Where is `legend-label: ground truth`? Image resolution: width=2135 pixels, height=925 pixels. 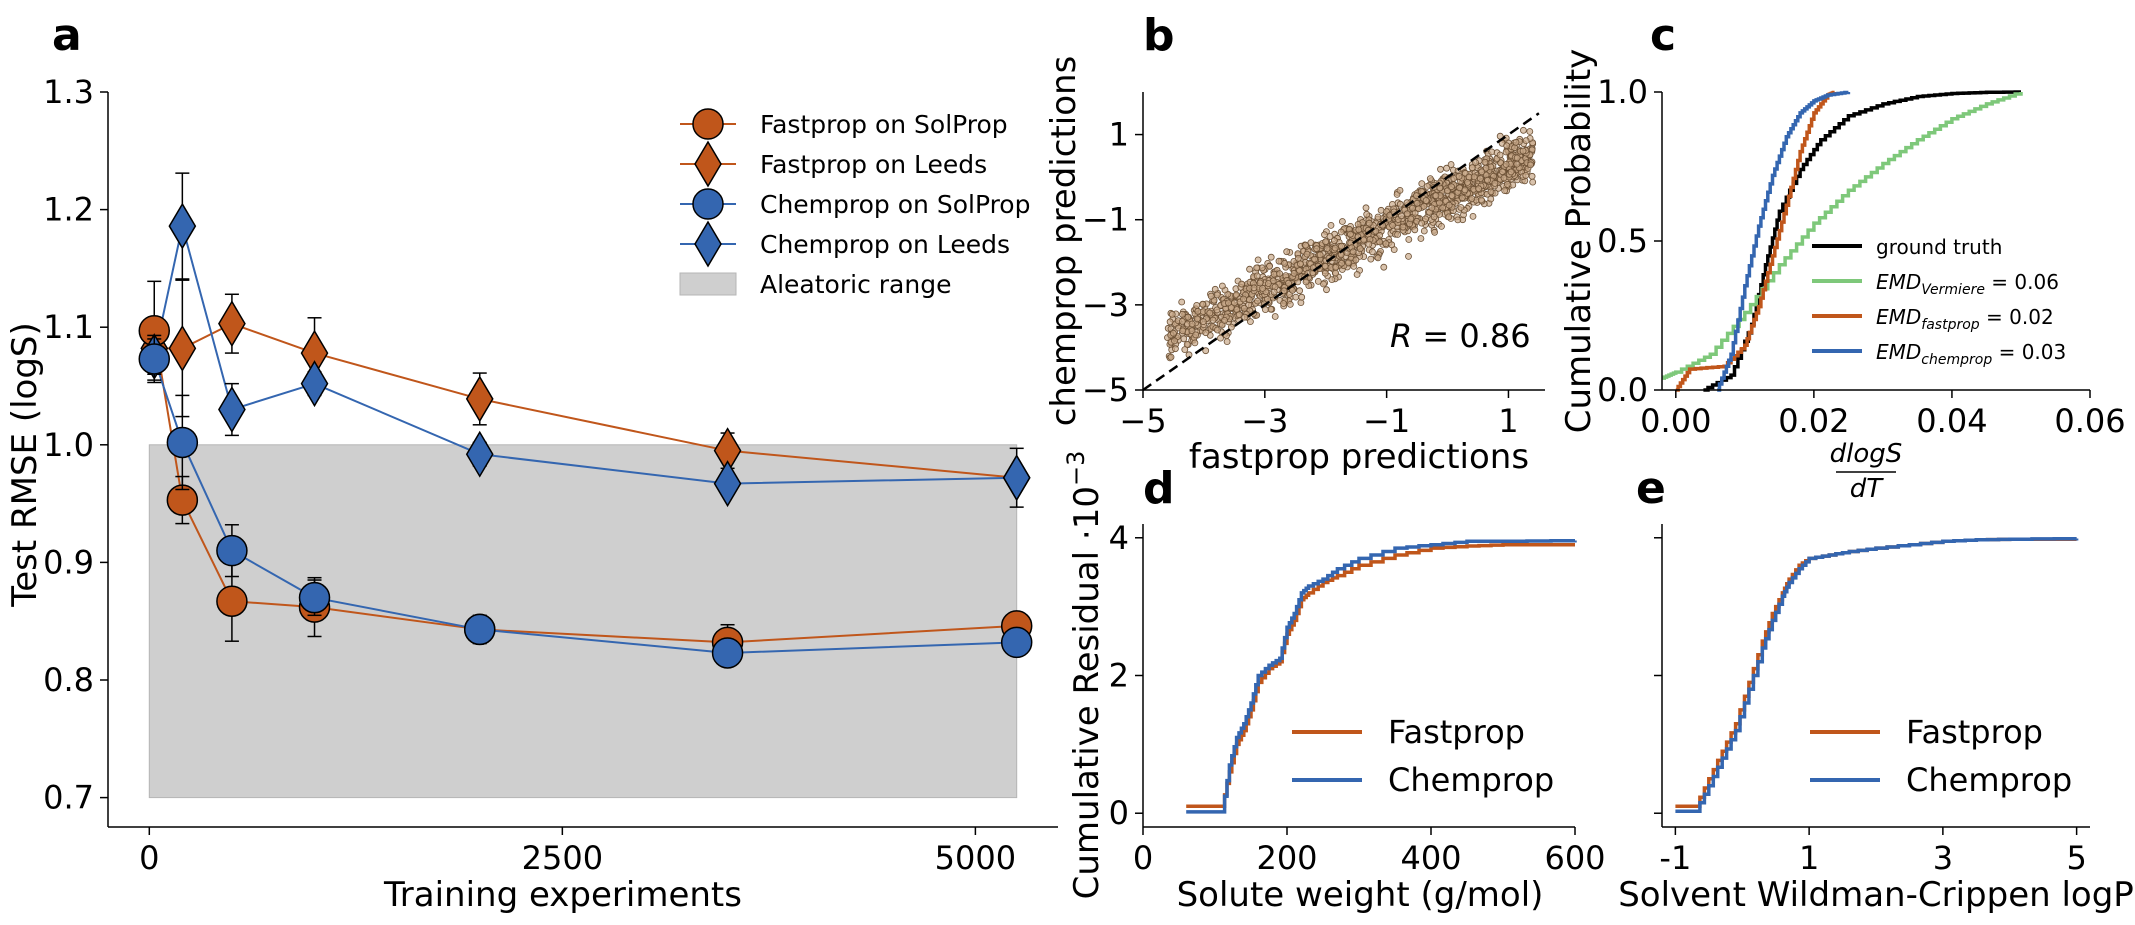
legend-label: ground truth is located at coordinates (1939, 247).